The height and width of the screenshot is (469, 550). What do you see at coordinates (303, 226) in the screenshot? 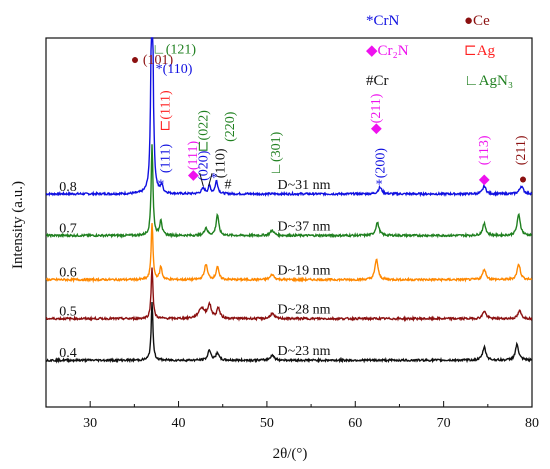
I see `size-note: D~37 nm` at bounding box center [303, 226].